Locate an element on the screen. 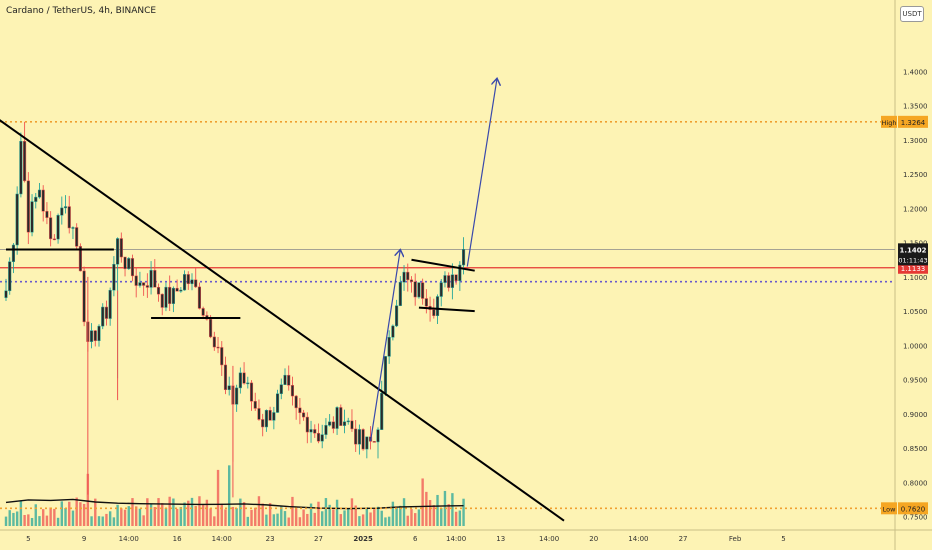 The width and height of the screenshot is (932, 550). y-tick-label: 0.9500 is located at coordinates (915, 381).